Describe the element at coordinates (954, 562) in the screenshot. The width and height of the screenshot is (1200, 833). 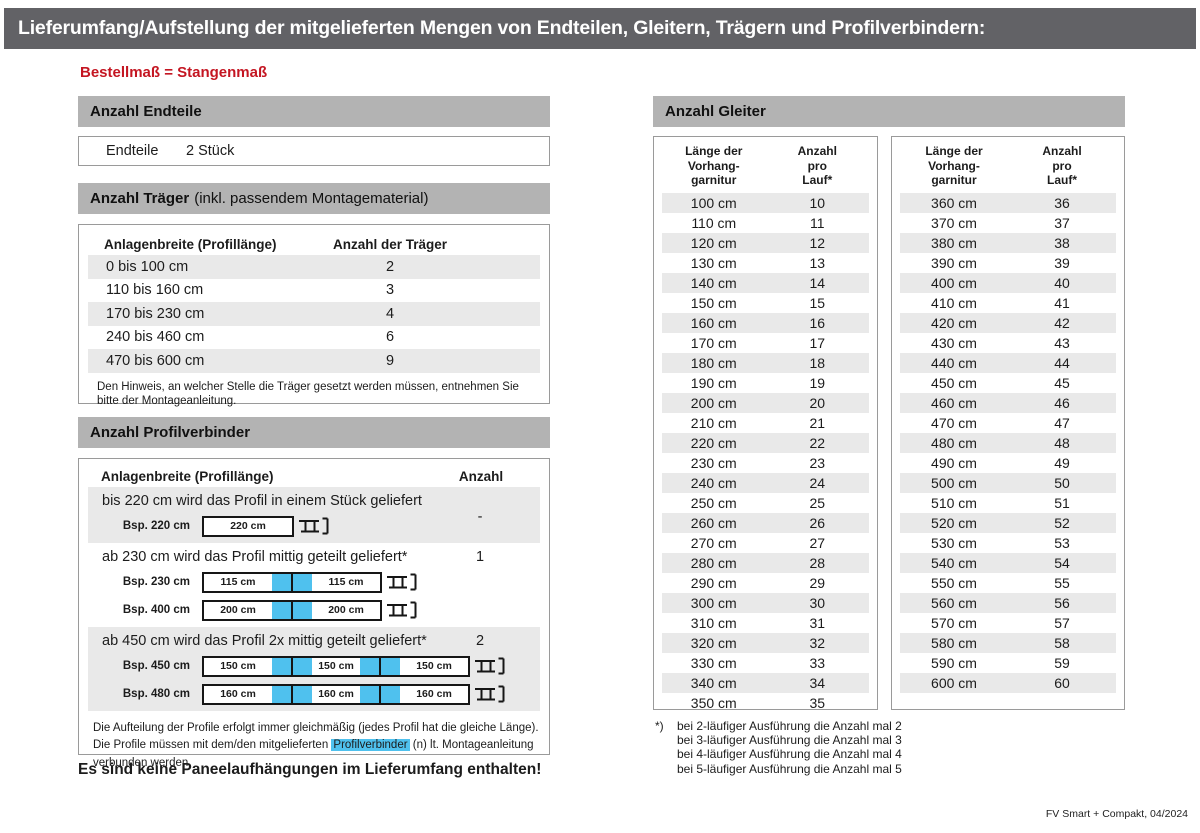
I see `gleiter-length: 540 cm` at that location.